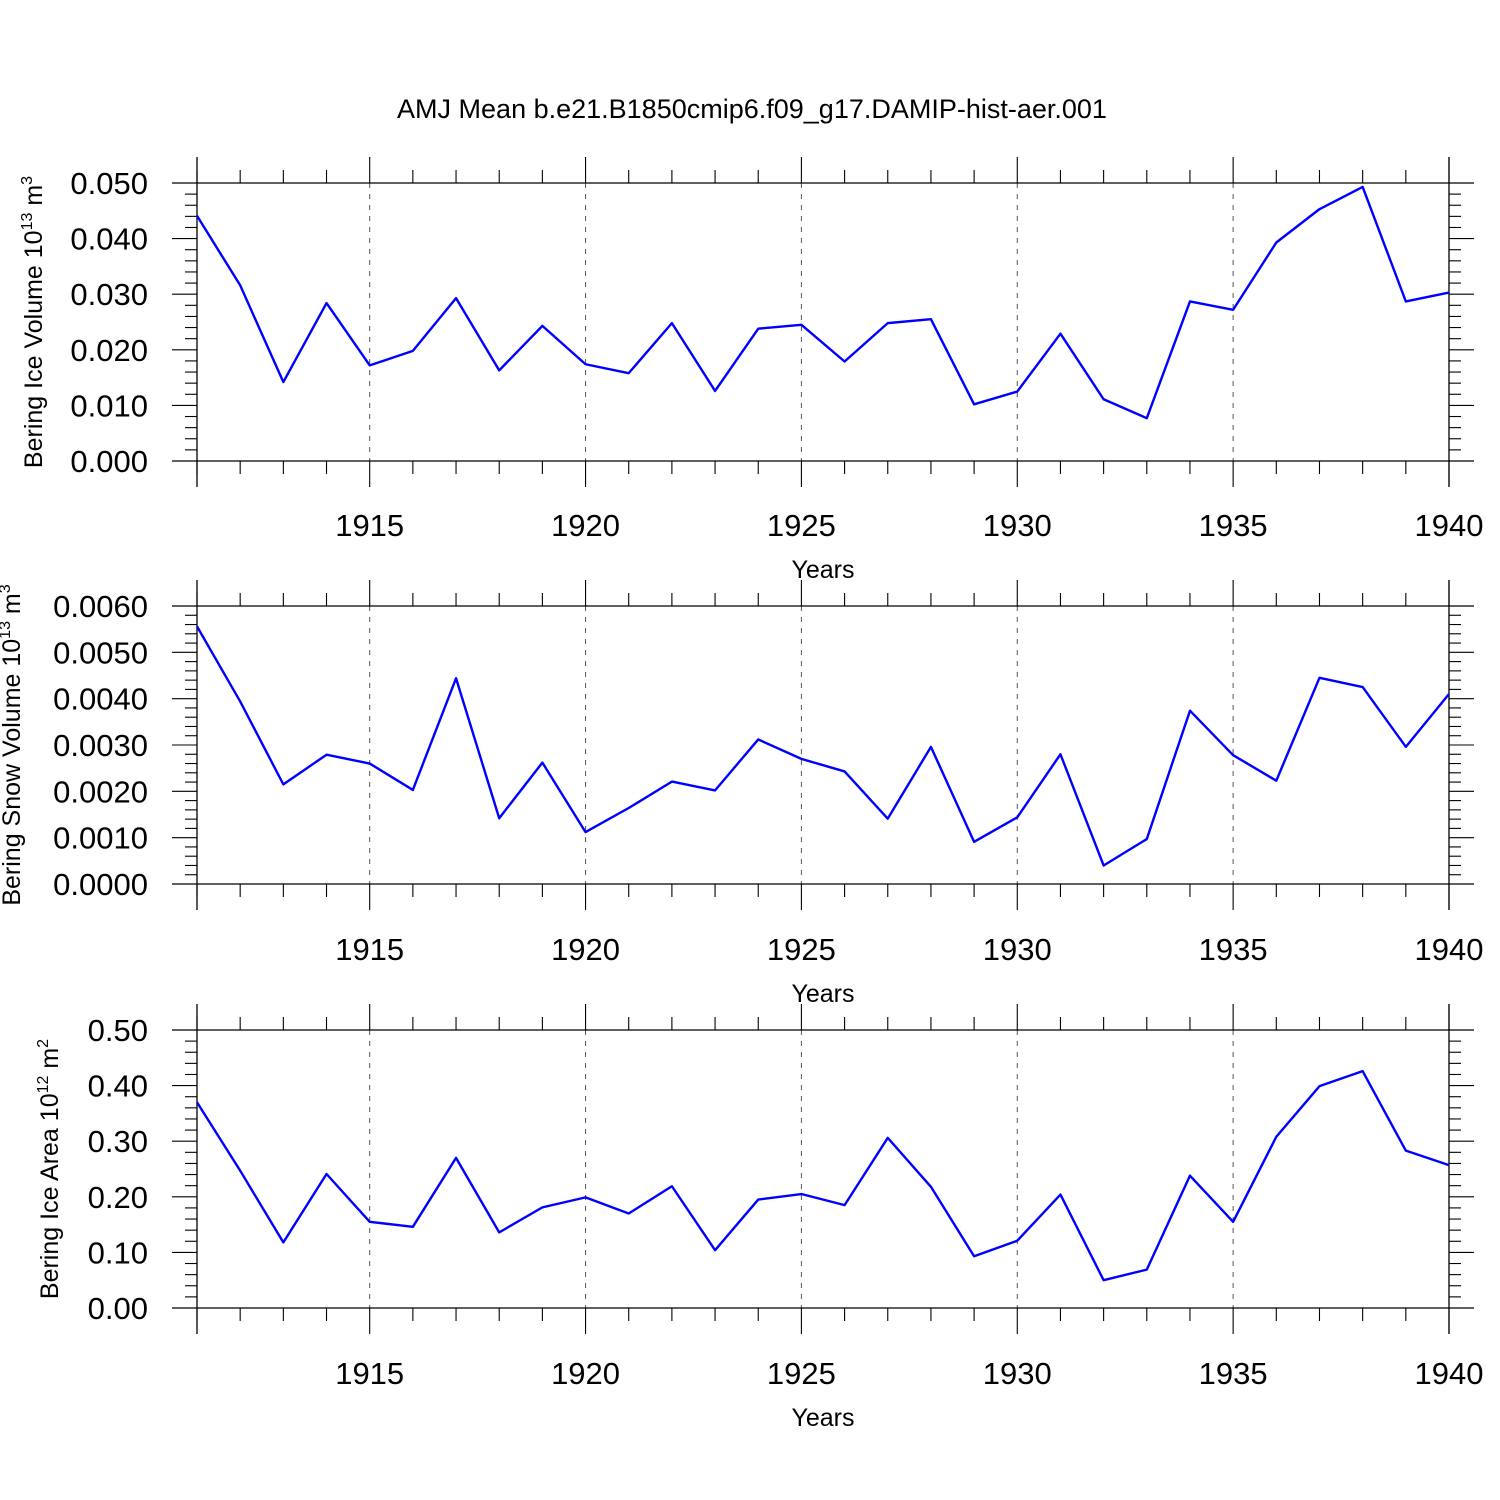 The width and height of the screenshot is (1500, 1500). I want to click on y-tick-label-4: 0.40, so click(118, 1086).